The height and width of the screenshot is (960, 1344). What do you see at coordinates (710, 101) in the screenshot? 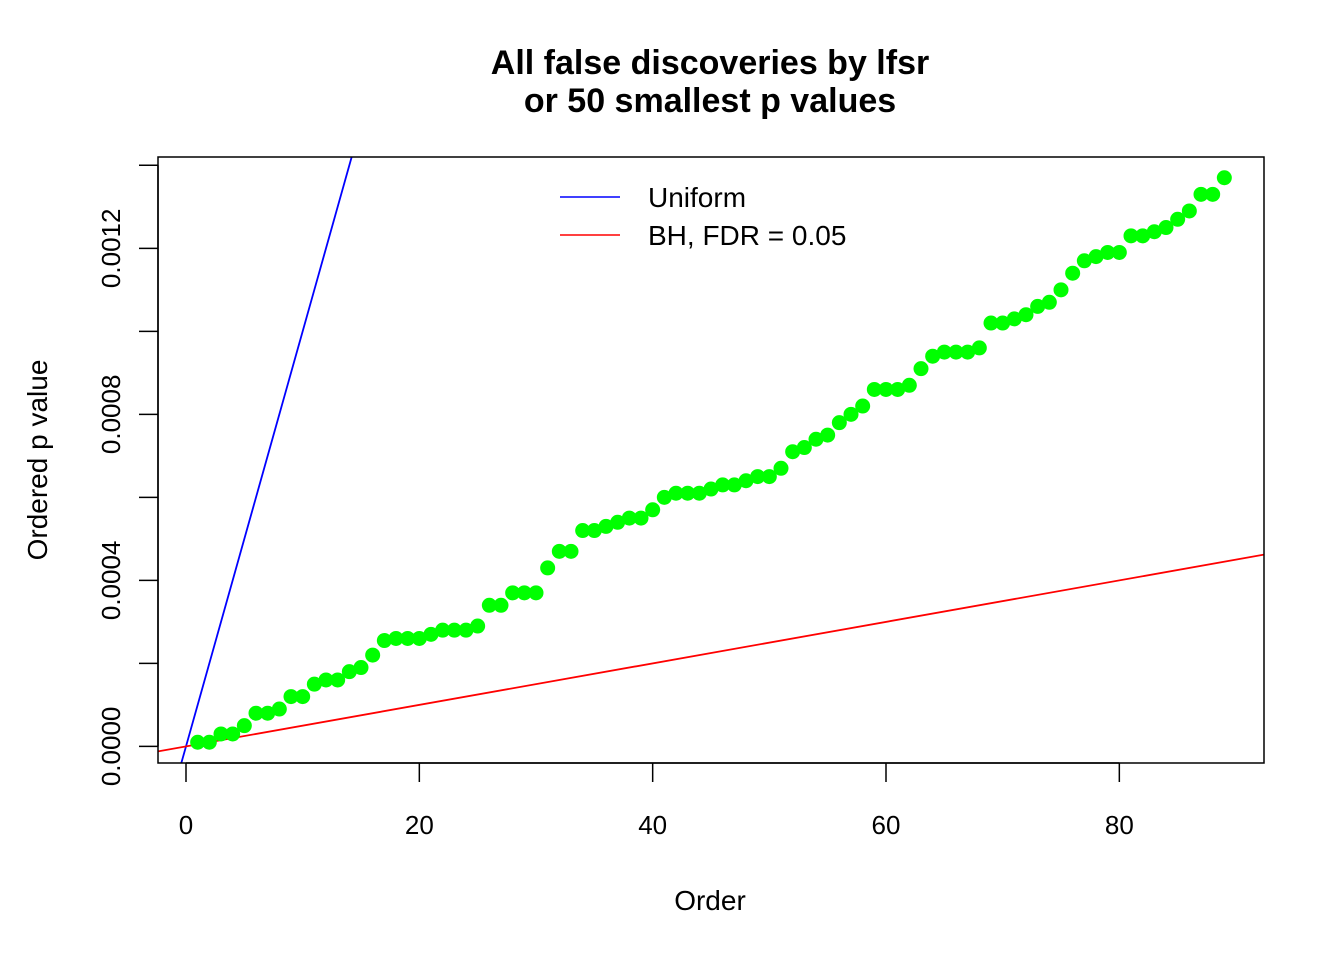
I see `chart-title-line-2: or 50 smallest p values` at bounding box center [710, 101].